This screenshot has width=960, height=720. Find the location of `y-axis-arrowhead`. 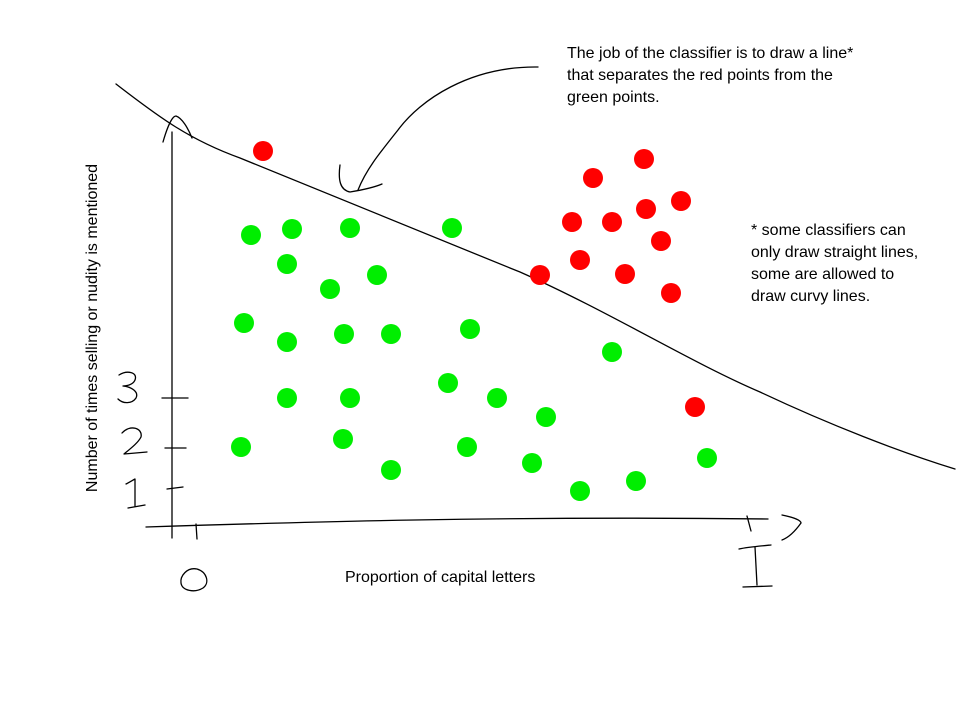

y-axis-arrowhead is located at coordinates (177, 129).